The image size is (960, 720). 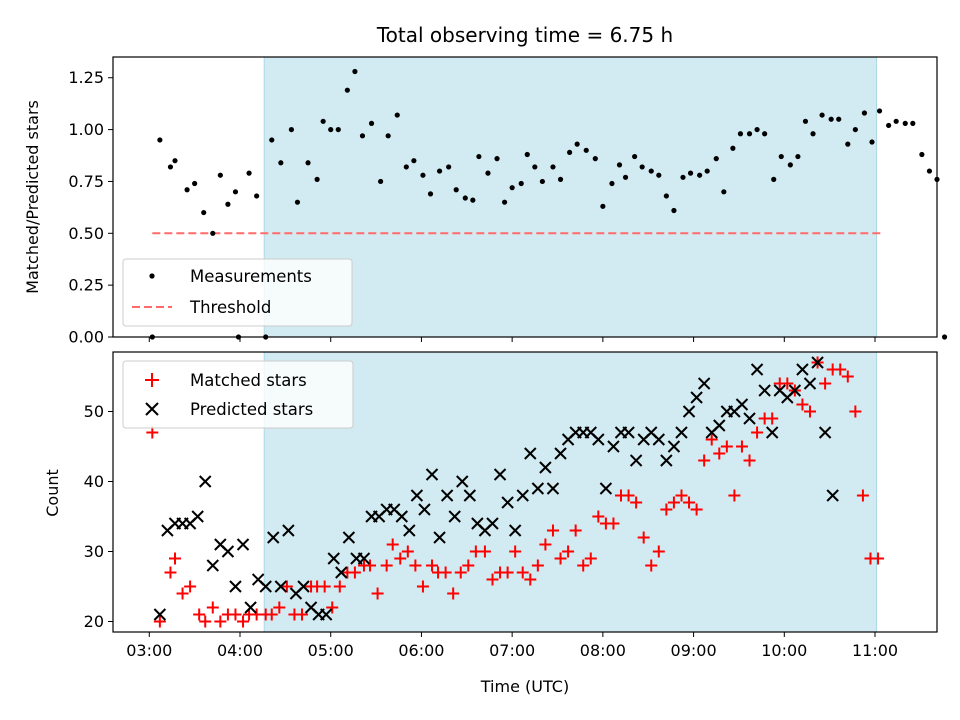 What do you see at coordinates (331, 650) in the screenshot?
I see `bottom-x-tick-label: 05:00` at bounding box center [331, 650].